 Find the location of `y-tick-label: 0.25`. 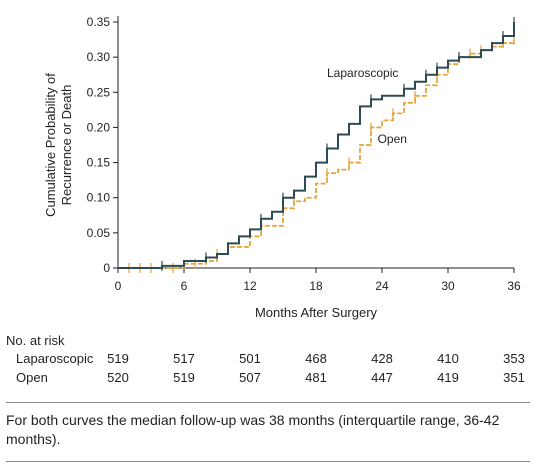

y-tick-label: 0.25 is located at coordinates (99, 92).